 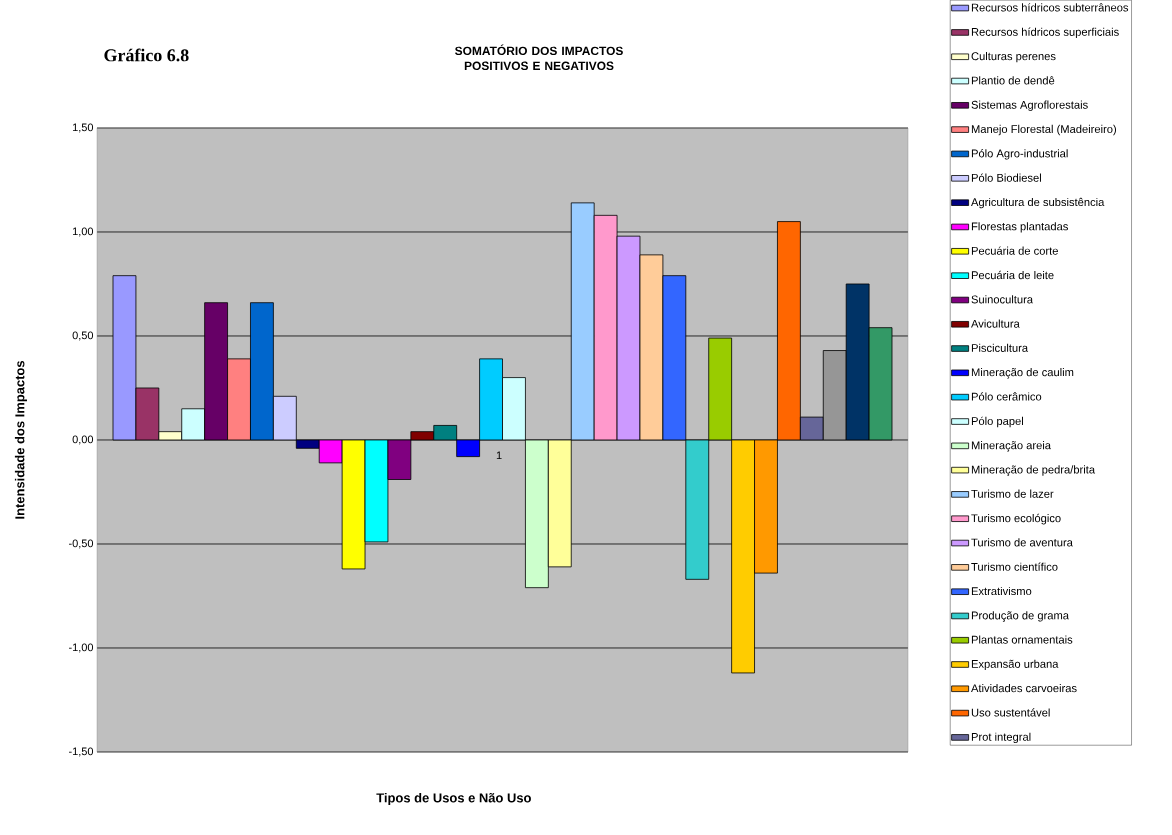 What do you see at coordinates (81, 544) in the screenshot?
I see `y-tick-label: -0,50` at bounding box center [81, 544].